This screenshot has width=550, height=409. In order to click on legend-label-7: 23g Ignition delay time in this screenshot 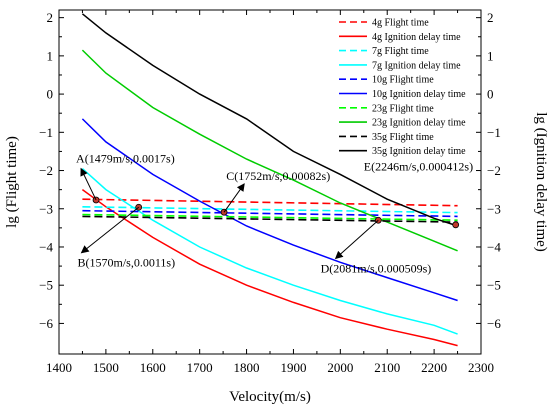, I will do `click(419, 123)`.